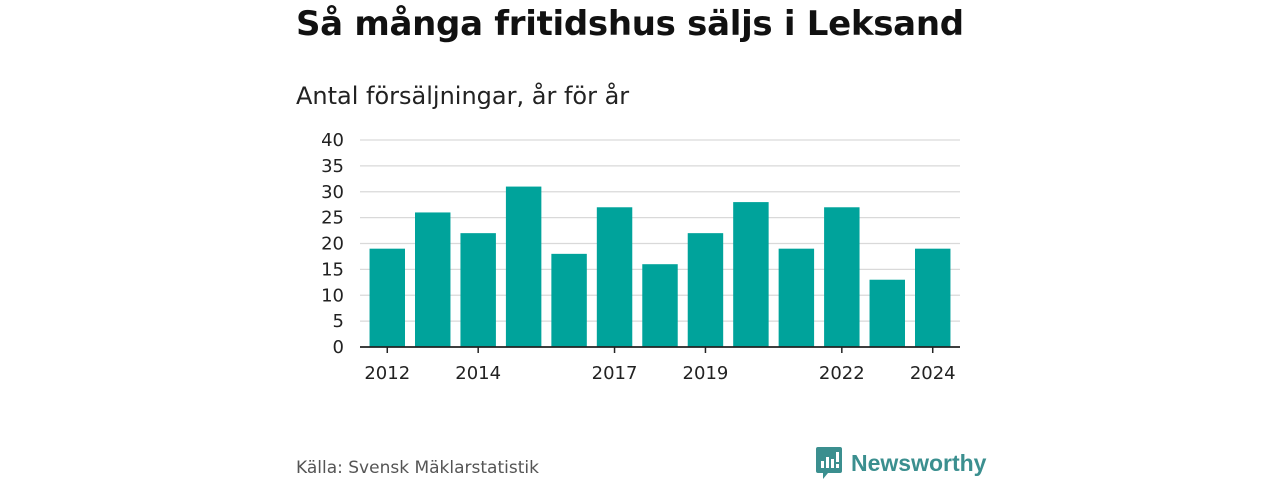  I want to click on x-tick-label: 2024, so click(933, 373).